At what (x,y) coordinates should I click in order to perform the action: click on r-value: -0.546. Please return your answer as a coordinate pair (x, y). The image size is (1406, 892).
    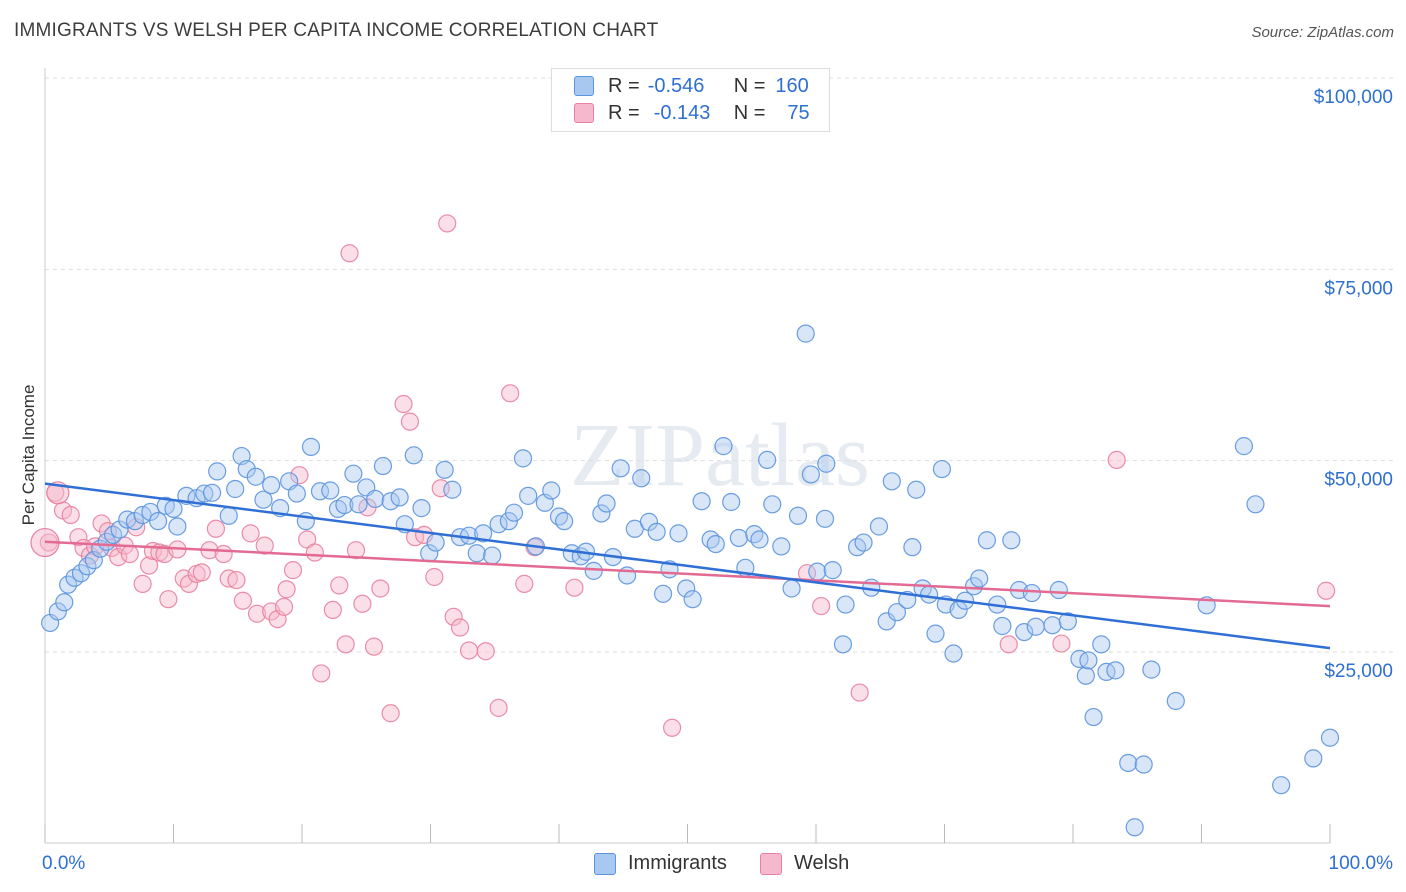
    Looking at the image, I should click on (676, 85).